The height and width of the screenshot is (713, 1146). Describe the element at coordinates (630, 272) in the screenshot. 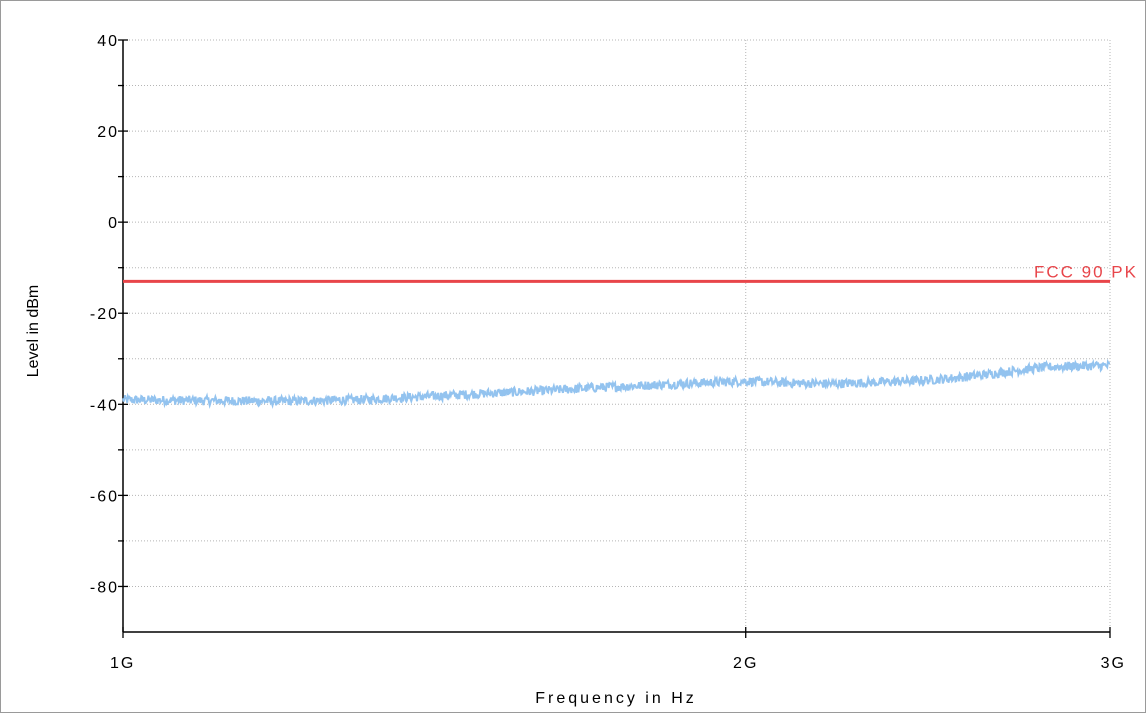

I see `limit-layer: FCC 90 PK` at that location.